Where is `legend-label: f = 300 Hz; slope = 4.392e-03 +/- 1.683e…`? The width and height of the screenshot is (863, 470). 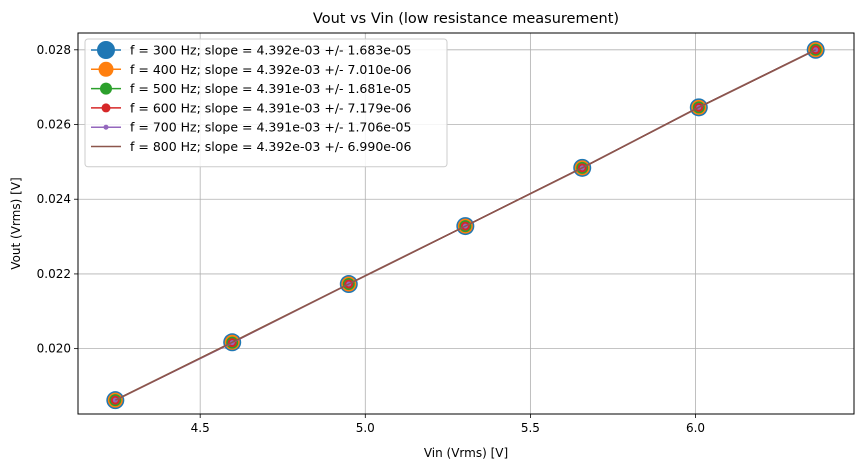
legend-label: f = 300 Hz; slope = 4.392e-03 +/- 1.683e… is located at coordinates (270, 50).